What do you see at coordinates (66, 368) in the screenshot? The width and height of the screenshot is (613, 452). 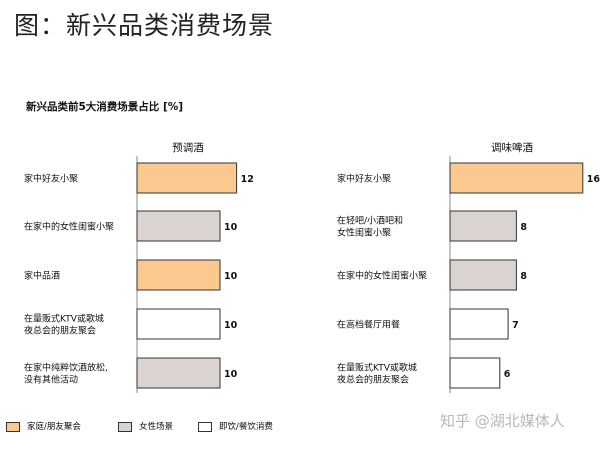 I see `panel-1-category-label-5-1: 在家中纯粹饮酒放松,` at bounding box center [66, 368].